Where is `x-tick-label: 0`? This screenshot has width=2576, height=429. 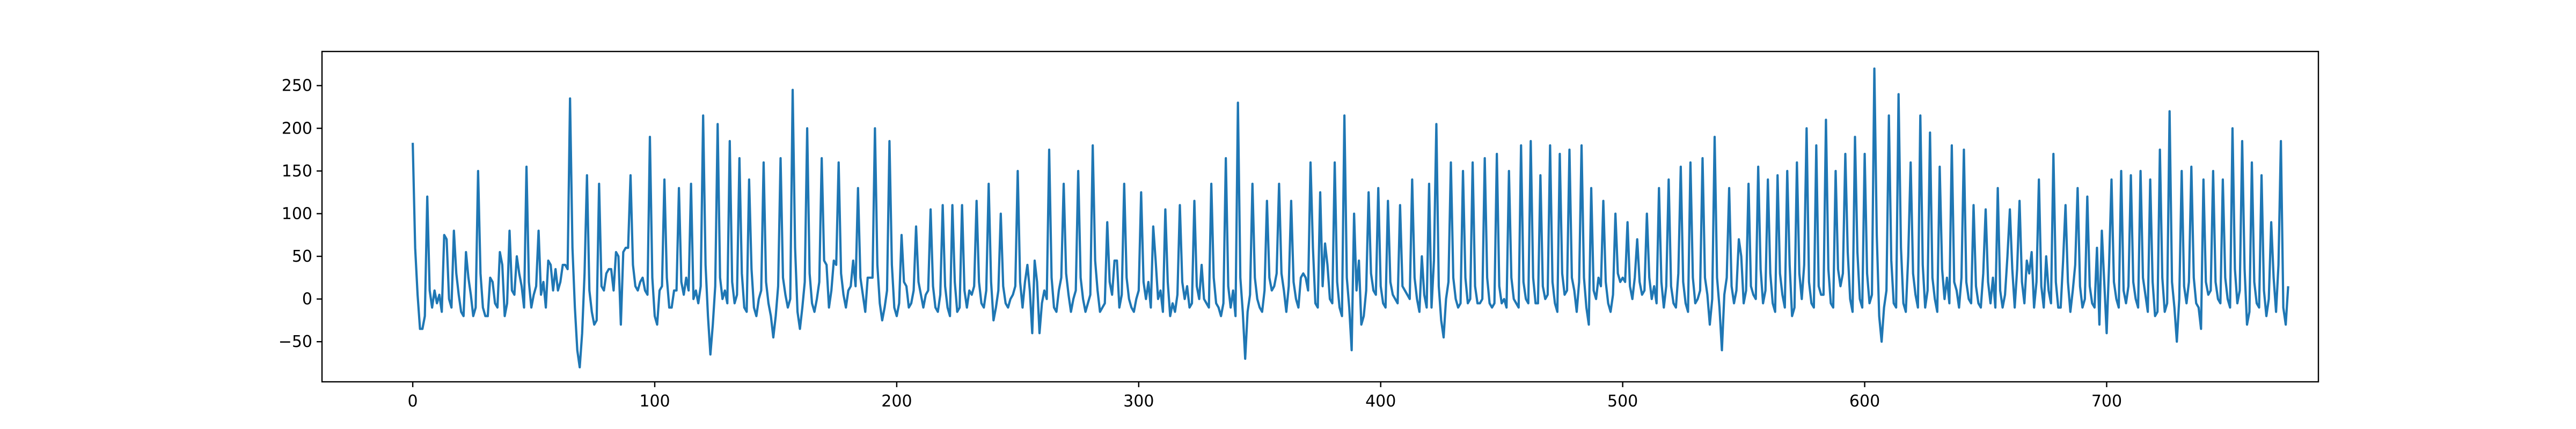
x-tick-label: 0 is located at coordinates (413, 401).